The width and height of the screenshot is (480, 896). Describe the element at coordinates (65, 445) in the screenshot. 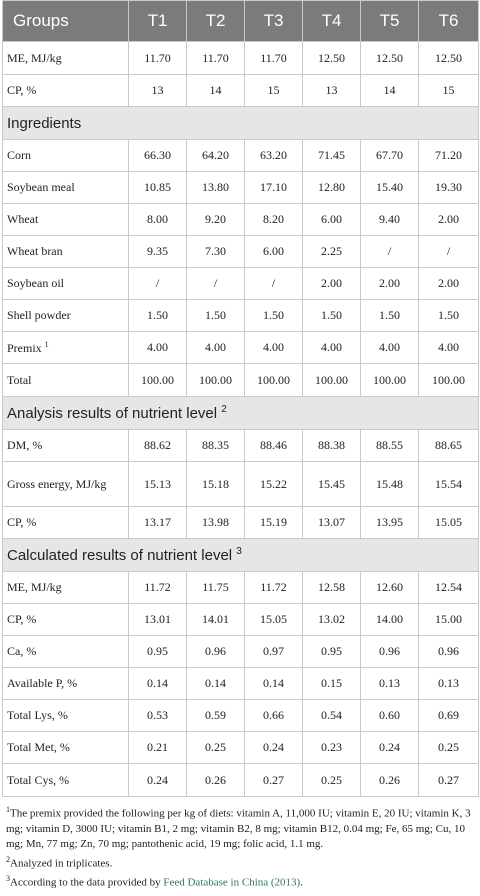

I see `row-label: DM, %` at that location.